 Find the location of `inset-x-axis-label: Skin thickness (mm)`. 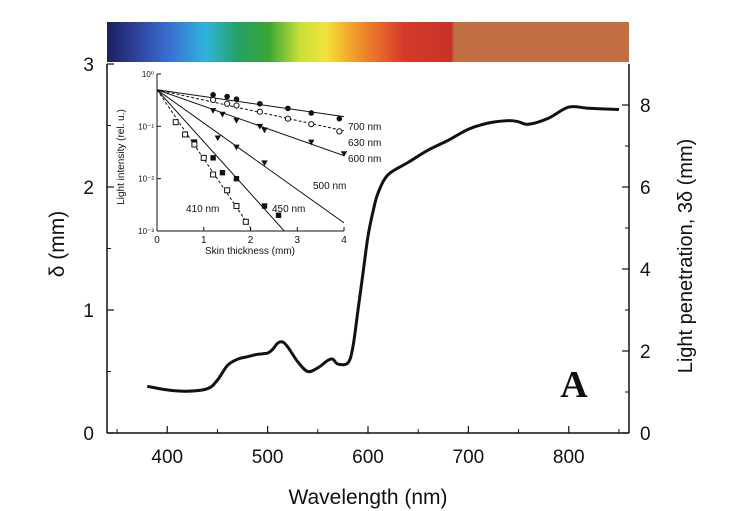

inset-x-axis-label: Skin thickness (mm) is located at coordinates (250, 251).